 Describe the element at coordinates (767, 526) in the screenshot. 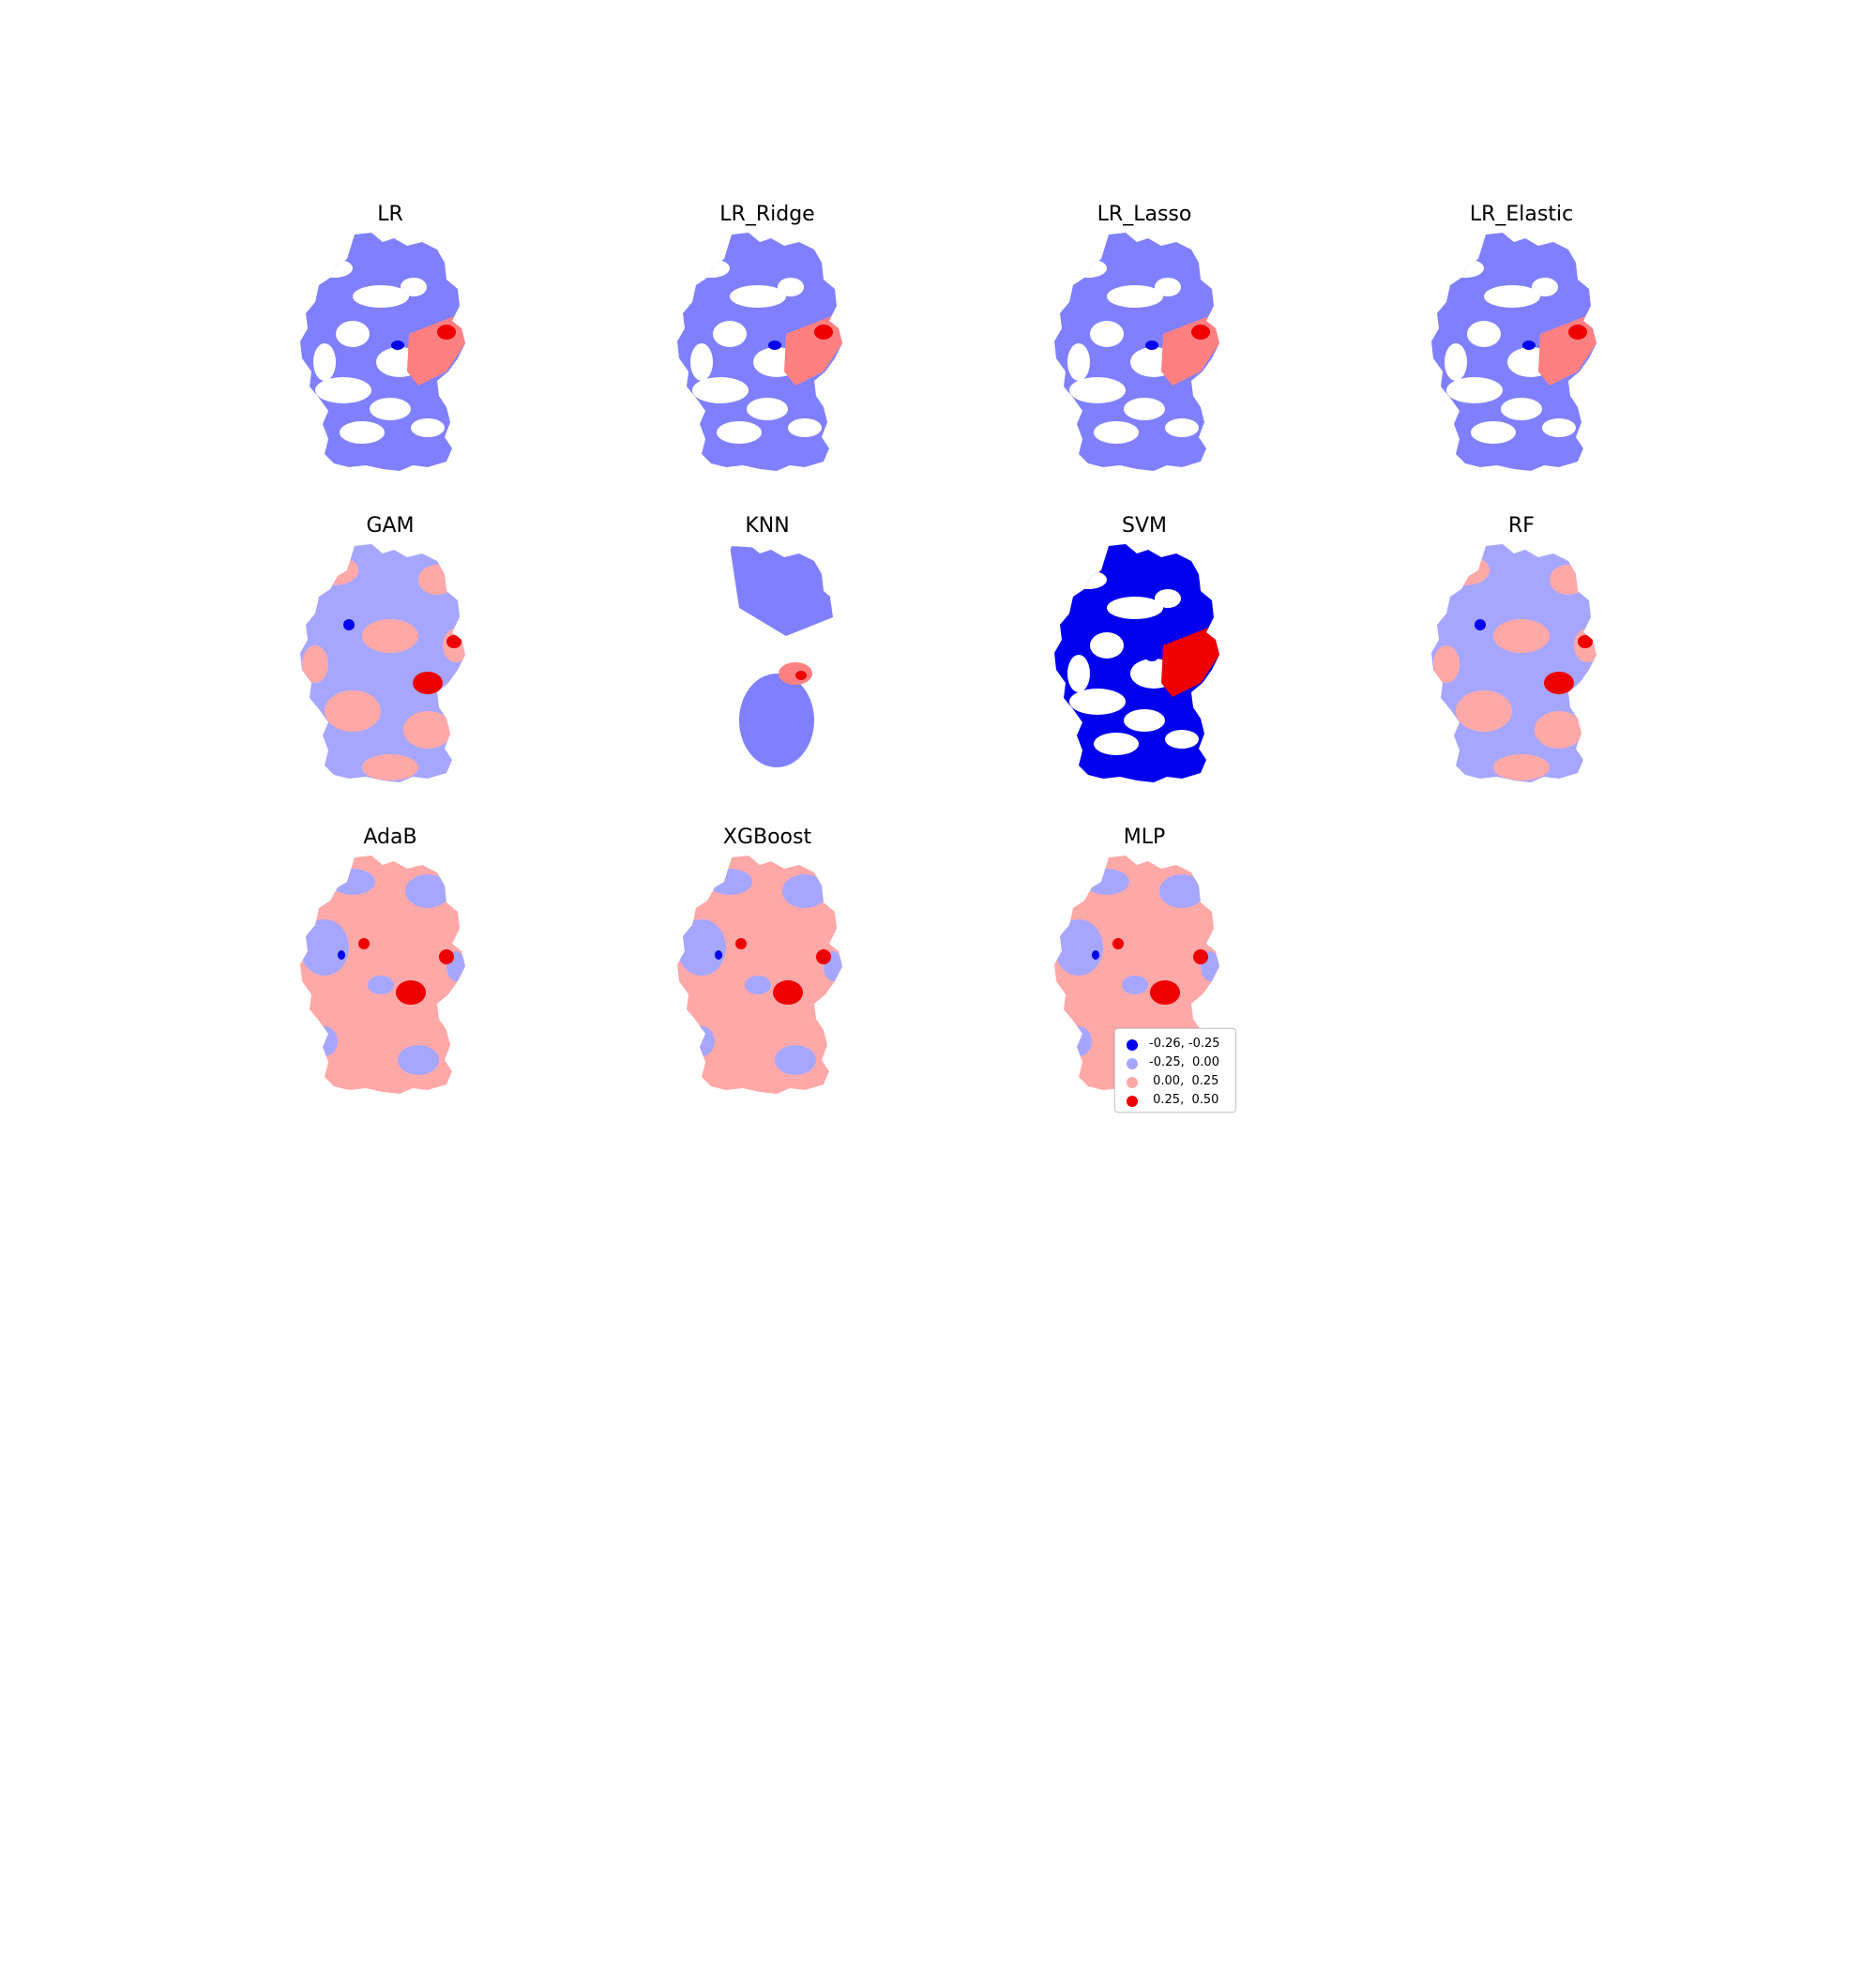

I see `panel-title: KNN` at that location.